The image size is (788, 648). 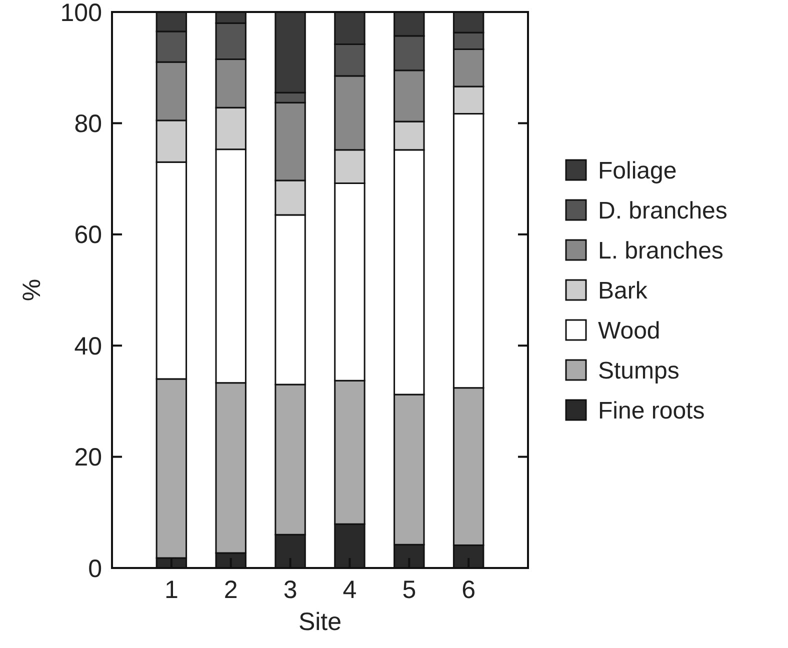 I want to click on legend-label: Wood, so click(x=629, y=330).